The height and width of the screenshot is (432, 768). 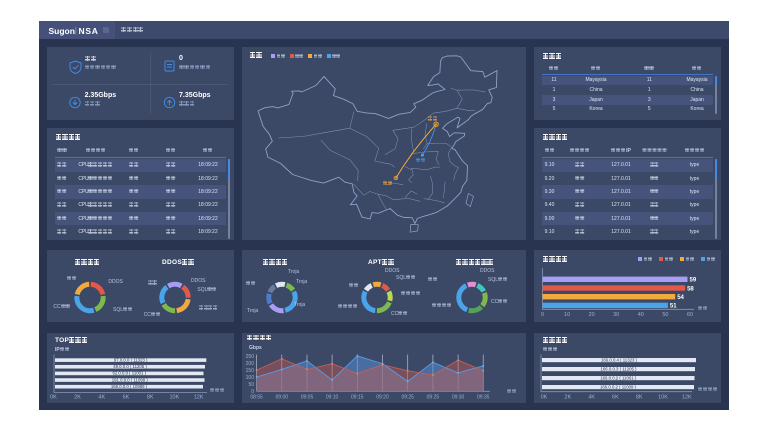 What do you see at coordinates (458, 398) in the screenshot?
I see `svg-text: 09:30` at bounding box center [458, 398].